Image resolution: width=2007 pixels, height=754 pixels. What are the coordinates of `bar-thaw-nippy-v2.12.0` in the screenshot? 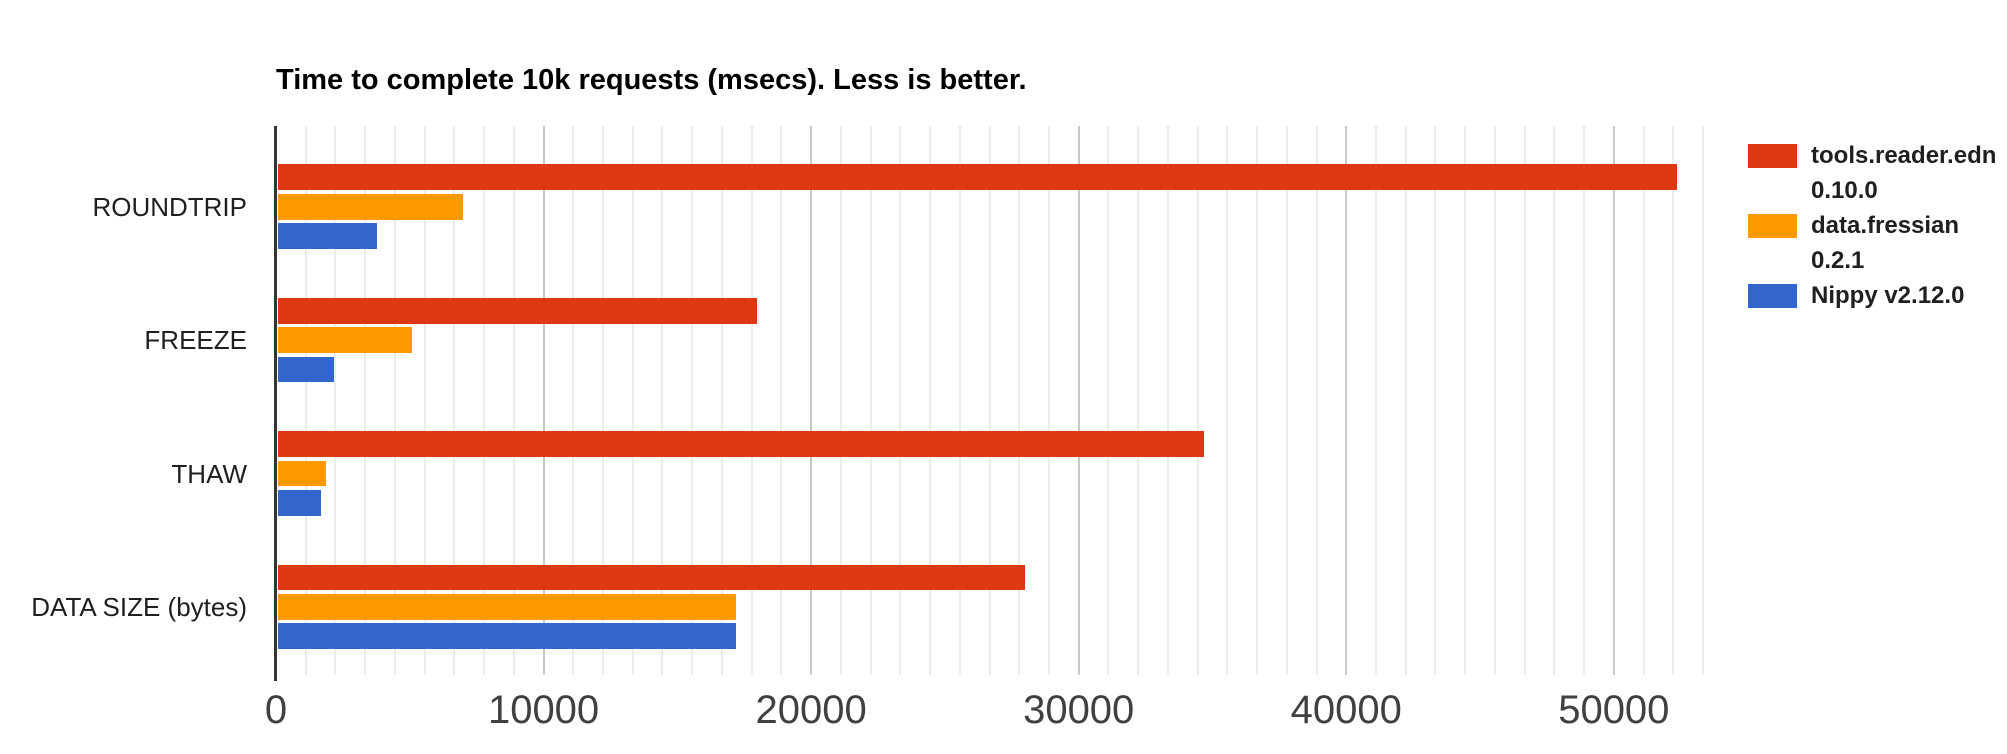 It's located at (299, 503).